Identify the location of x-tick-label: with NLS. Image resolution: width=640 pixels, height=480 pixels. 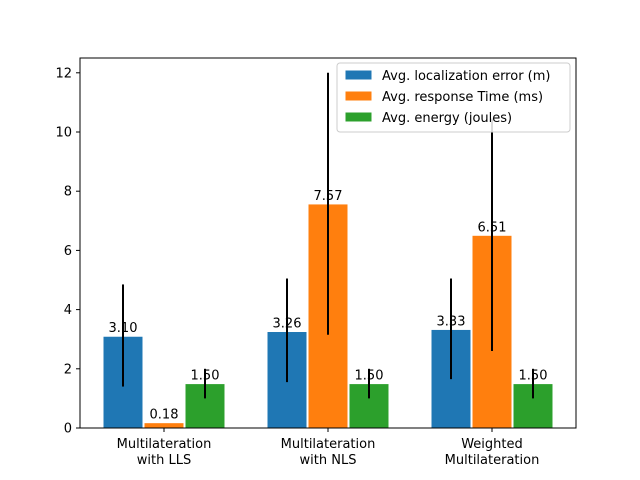
(328, 460).